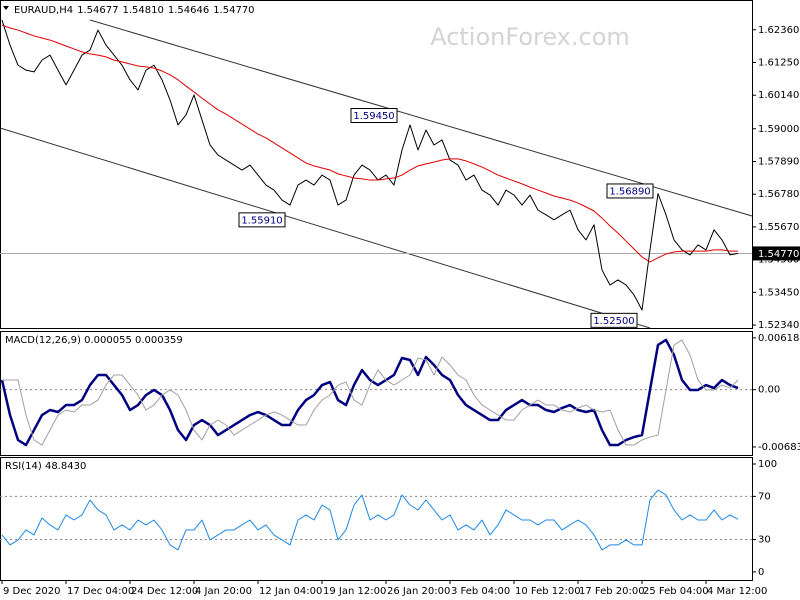 The image size is (800, 600). I want to click on y-tick-label: 0.00, so click(769, 390).